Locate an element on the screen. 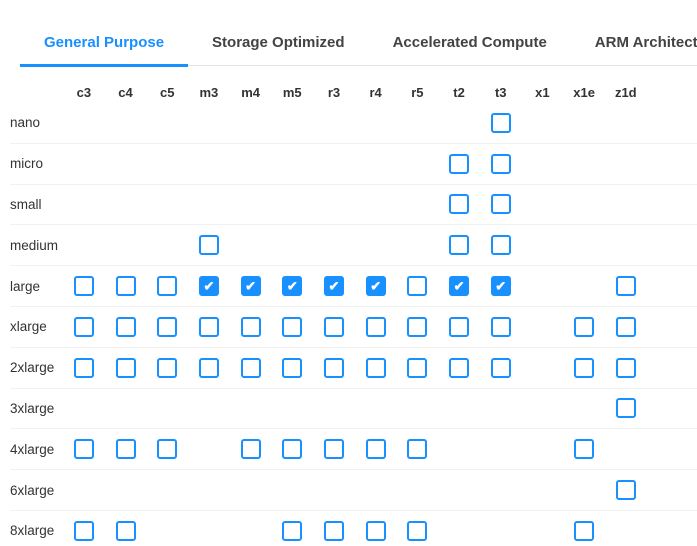 This screenshot has height=546, width=697. checkbox-4xlarge-x1e is located at coordinates (584, 449).